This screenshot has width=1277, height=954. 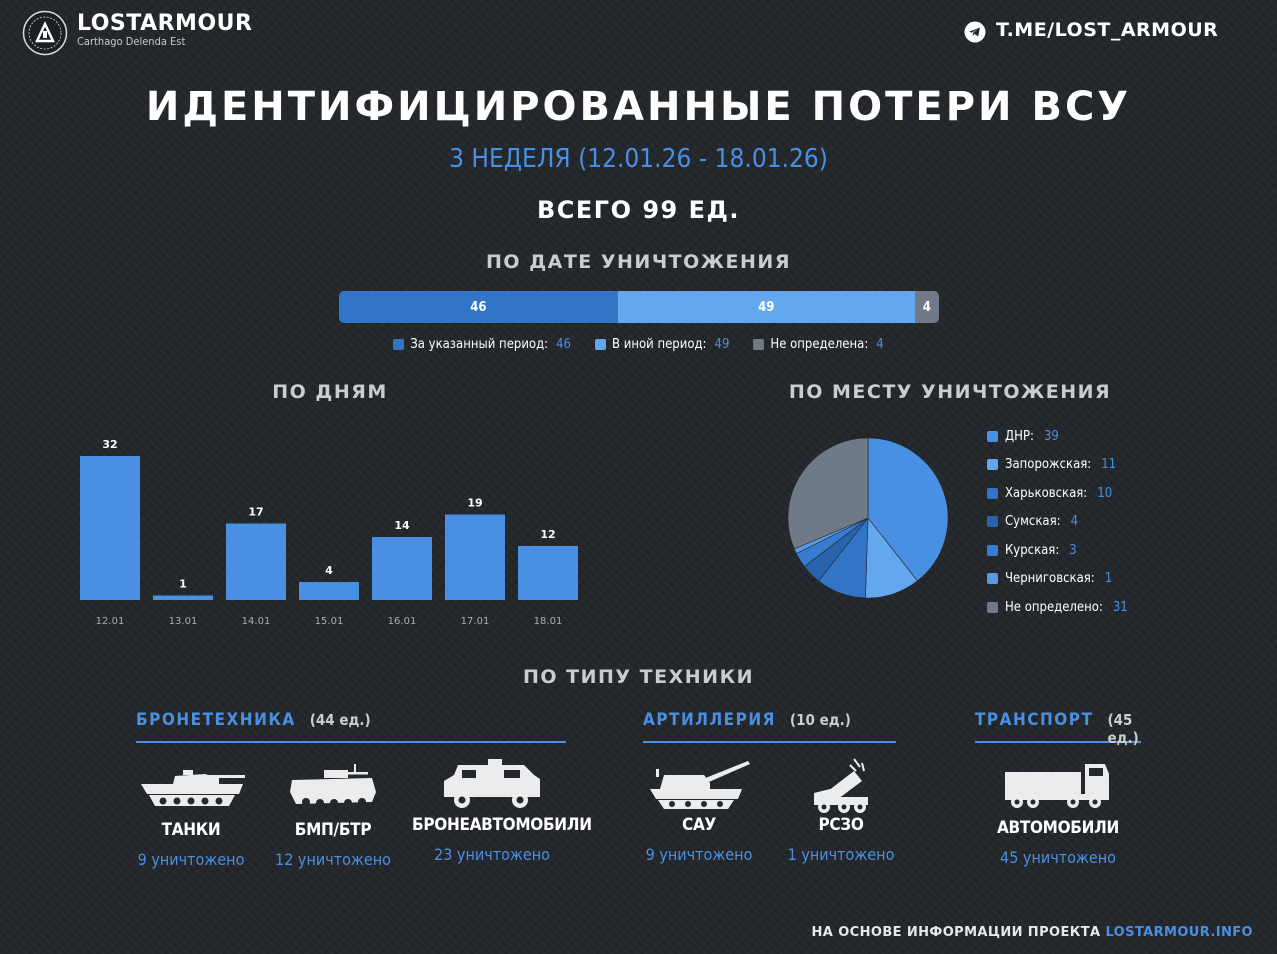 I want to click on bar-value-label: 4, so click(x=329, y=570).